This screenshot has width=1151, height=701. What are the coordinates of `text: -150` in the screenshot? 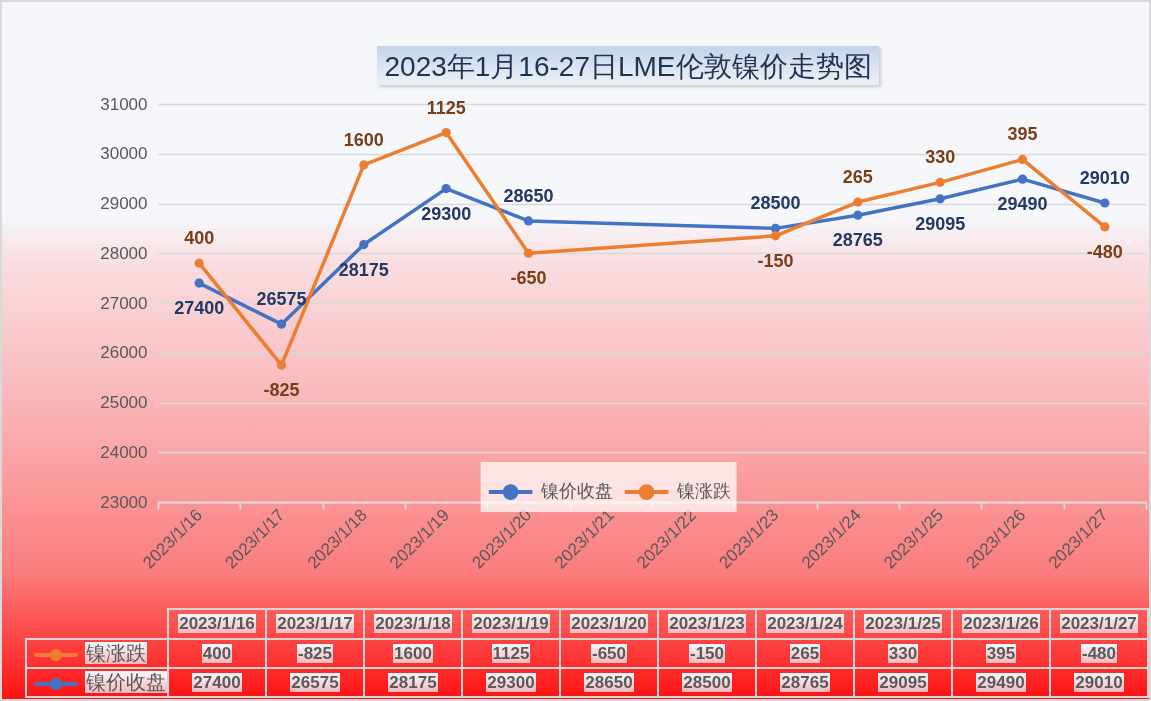 It's located at (707, 653).